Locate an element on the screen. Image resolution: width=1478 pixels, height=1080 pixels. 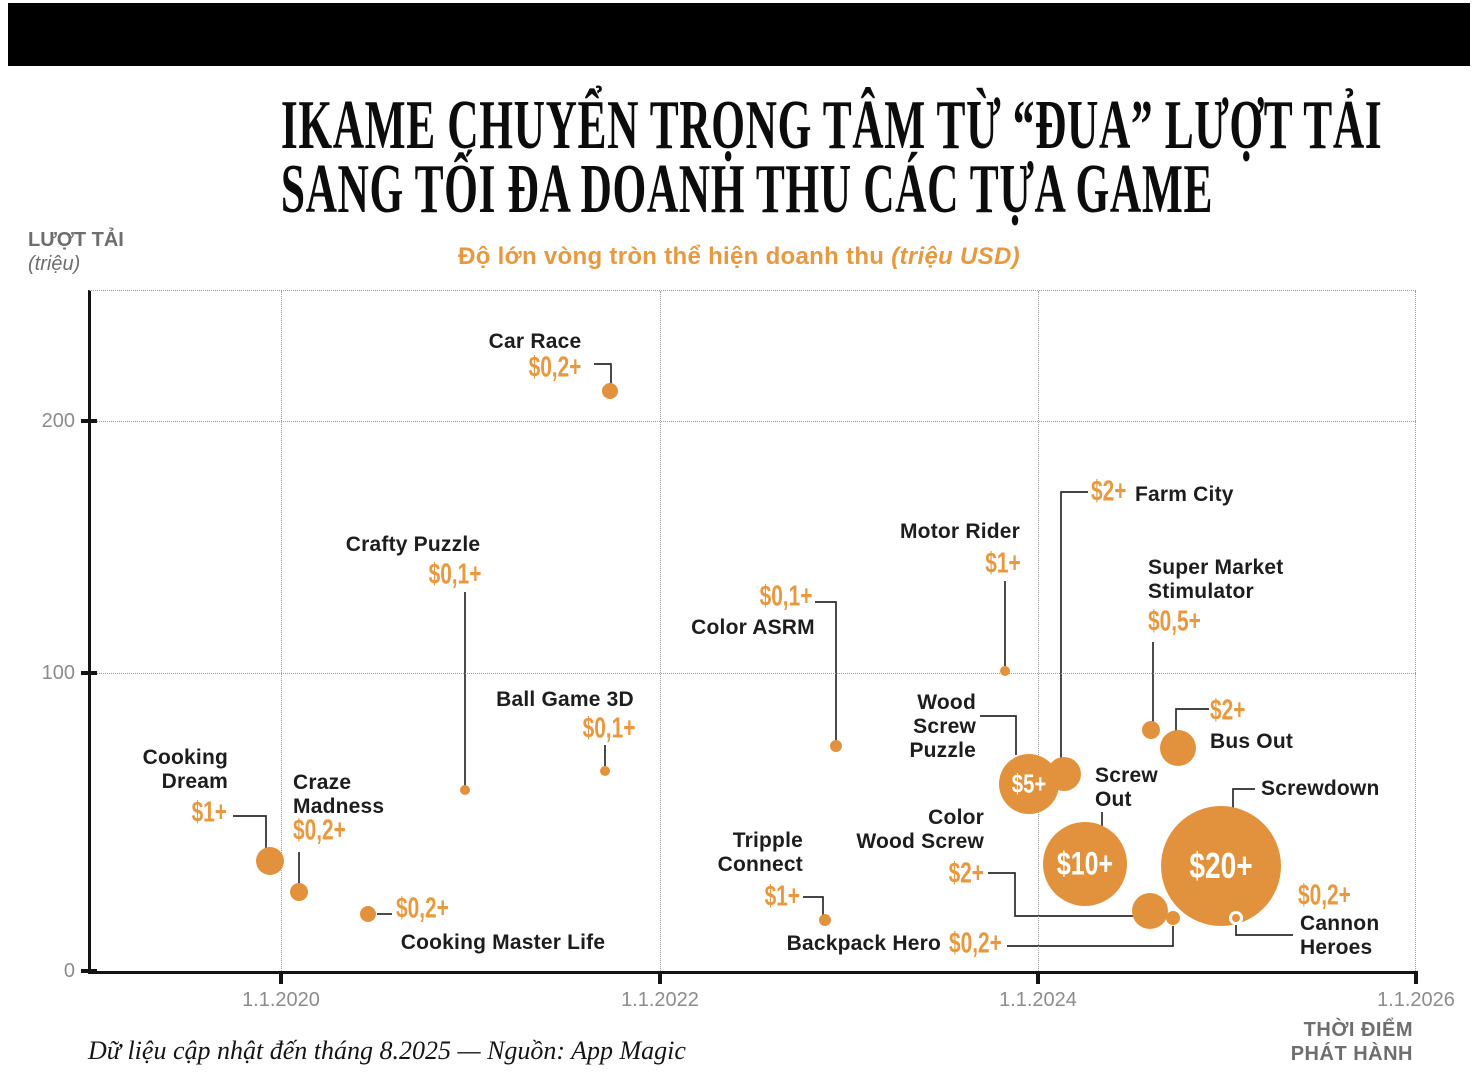
revenue-label-bus-out: $2+ is located at coordinates (1234, 710).